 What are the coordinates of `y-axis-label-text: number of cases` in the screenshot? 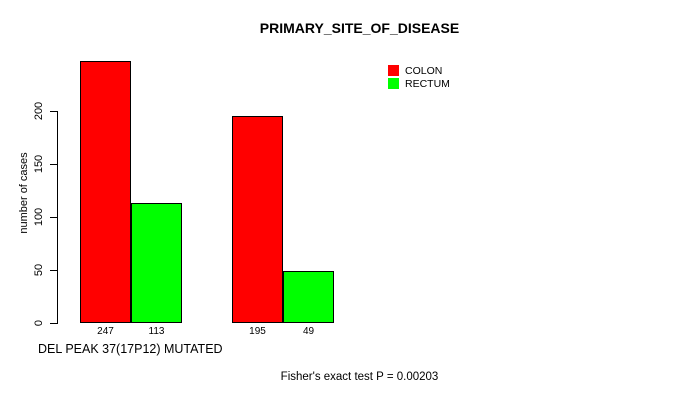 It's located at (24, 193).